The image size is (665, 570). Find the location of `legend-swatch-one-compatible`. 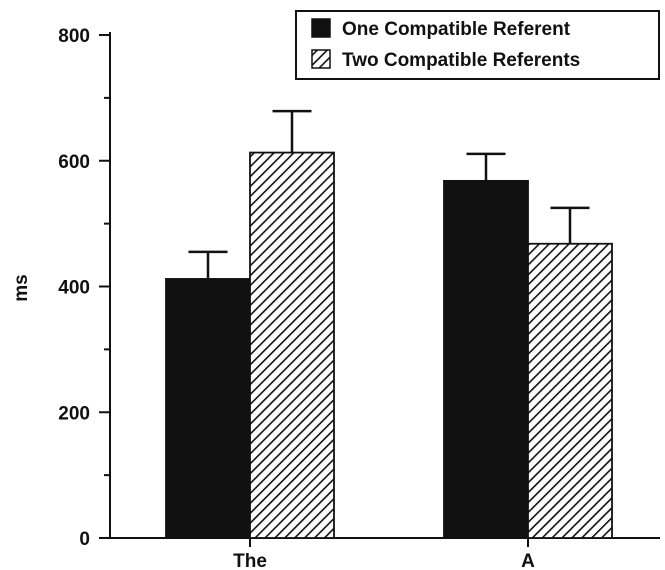

legend-swatch-one-compatible is located at coordinates (321, 28).